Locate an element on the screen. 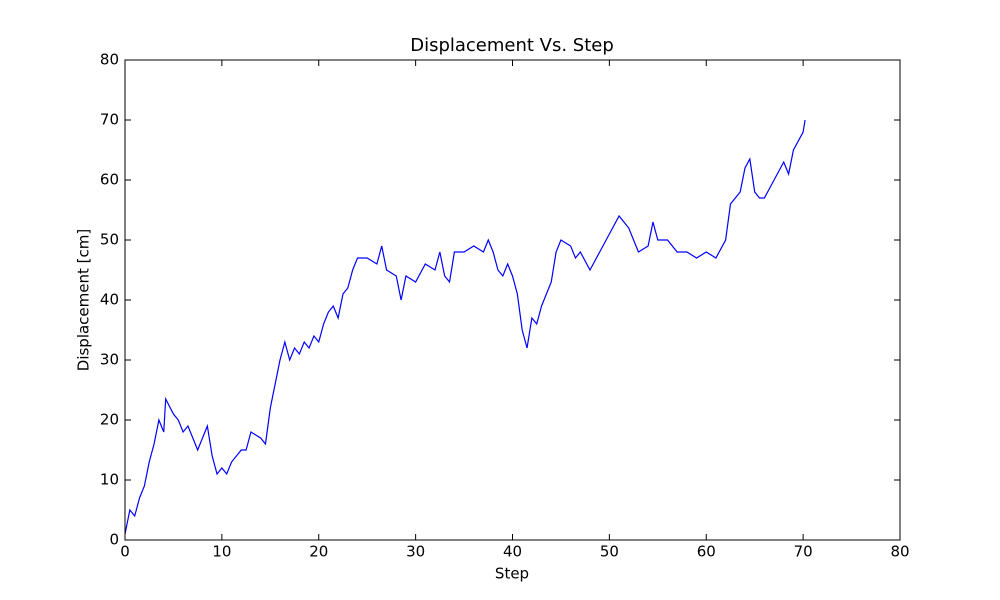 The width and height of the screenshot is (1000, 600). y-tick-label: 30 is located at coordinates (109, 360).